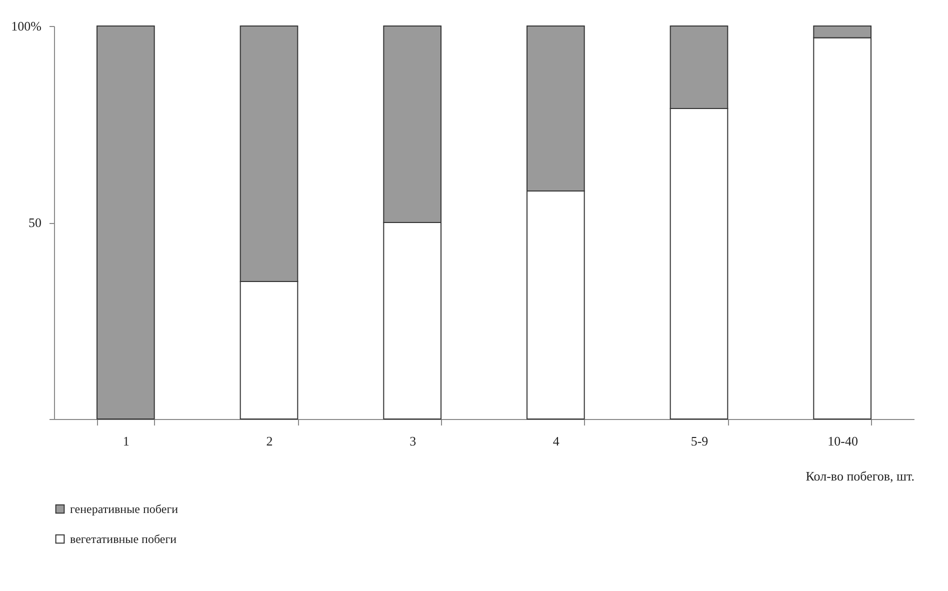  What do you see at coordinates (269, 441) in the screenshot?
I see `x-tick-label: 2` at bounding box center [269, 441].